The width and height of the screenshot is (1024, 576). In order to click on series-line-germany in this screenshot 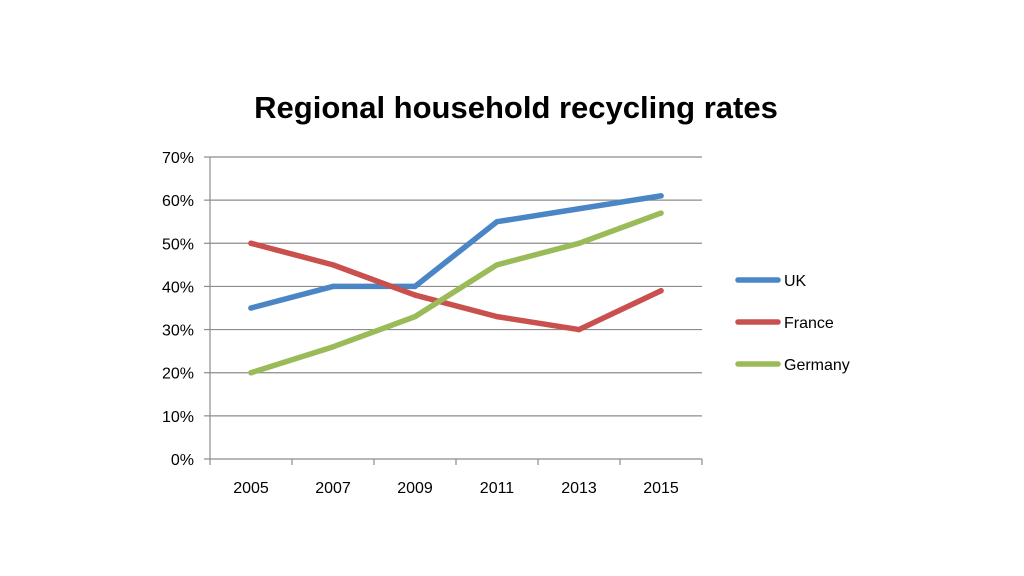, I will do `click(456, 293)`.